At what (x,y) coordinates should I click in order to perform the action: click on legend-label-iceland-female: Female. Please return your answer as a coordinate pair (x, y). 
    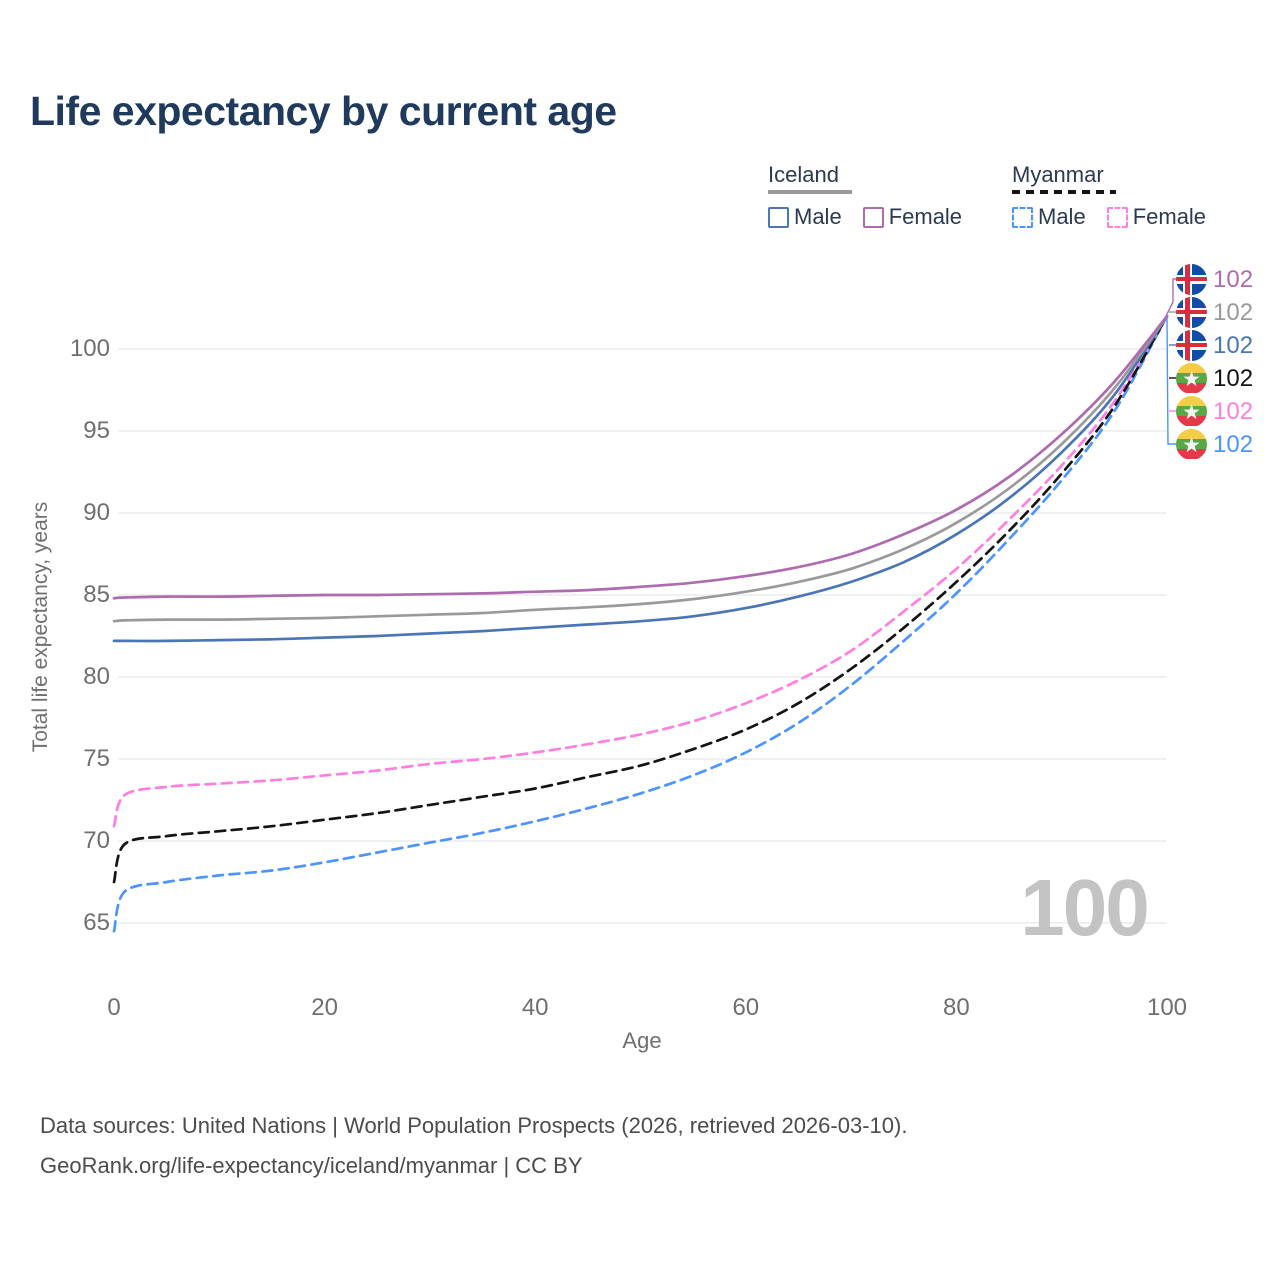
    Looking at the image, I should click on (925, 216).